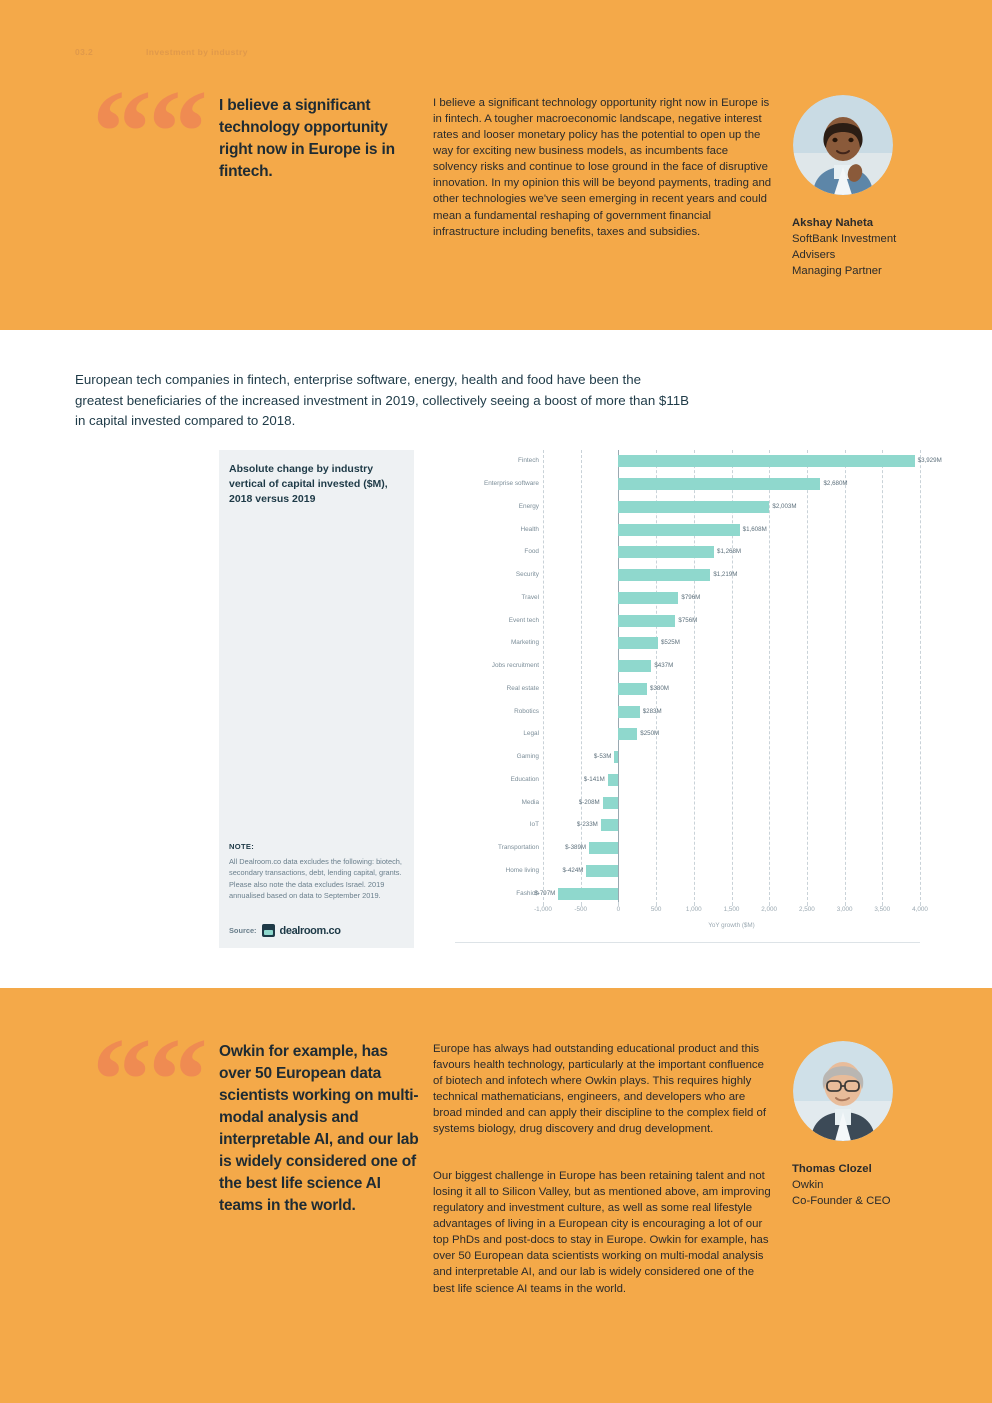 Image resolution: width=992 pixels, height=1403 pixels. What do you see at coordinates (664, 666) in the screenshot?
I see `bar-value-label: $437M` at bounding box center [664, 666].